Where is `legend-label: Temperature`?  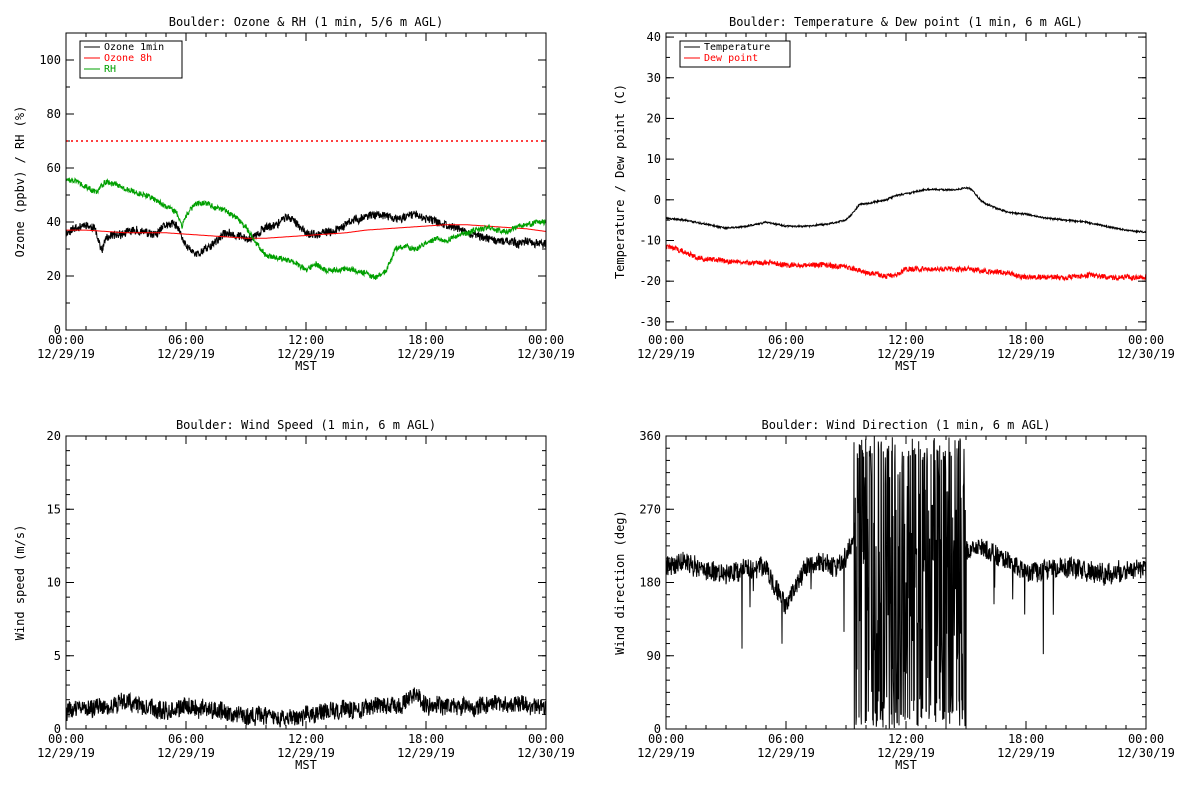 legend-label: Temperature is located at coordinates (737, 47).